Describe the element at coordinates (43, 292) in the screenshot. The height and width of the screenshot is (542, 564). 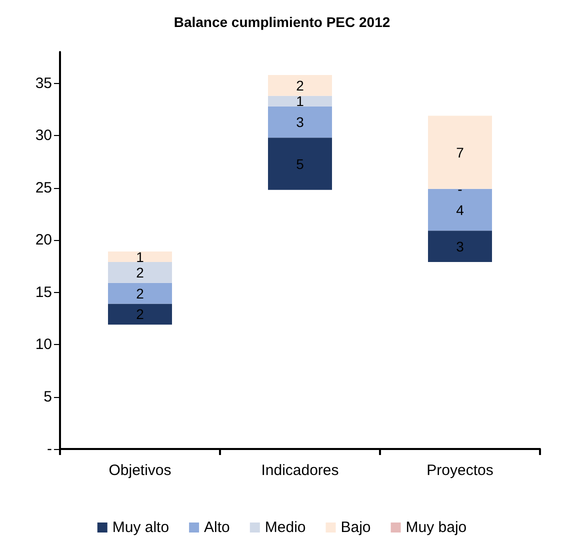
I see `y-tick-label: 15` at that location.